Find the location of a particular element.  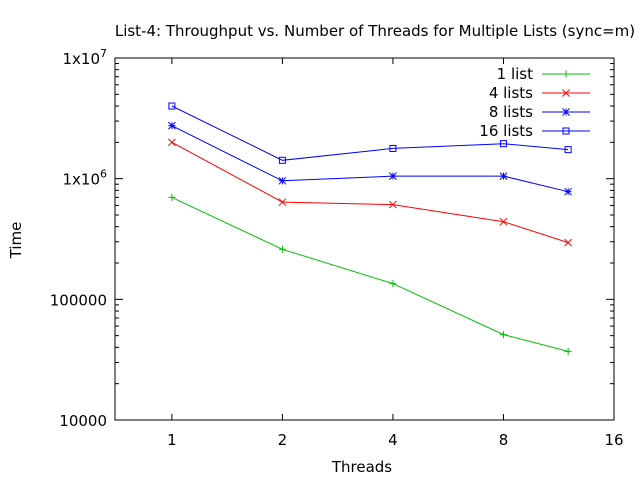

x-tick-label: 1 is located at coordinates (172, 440).